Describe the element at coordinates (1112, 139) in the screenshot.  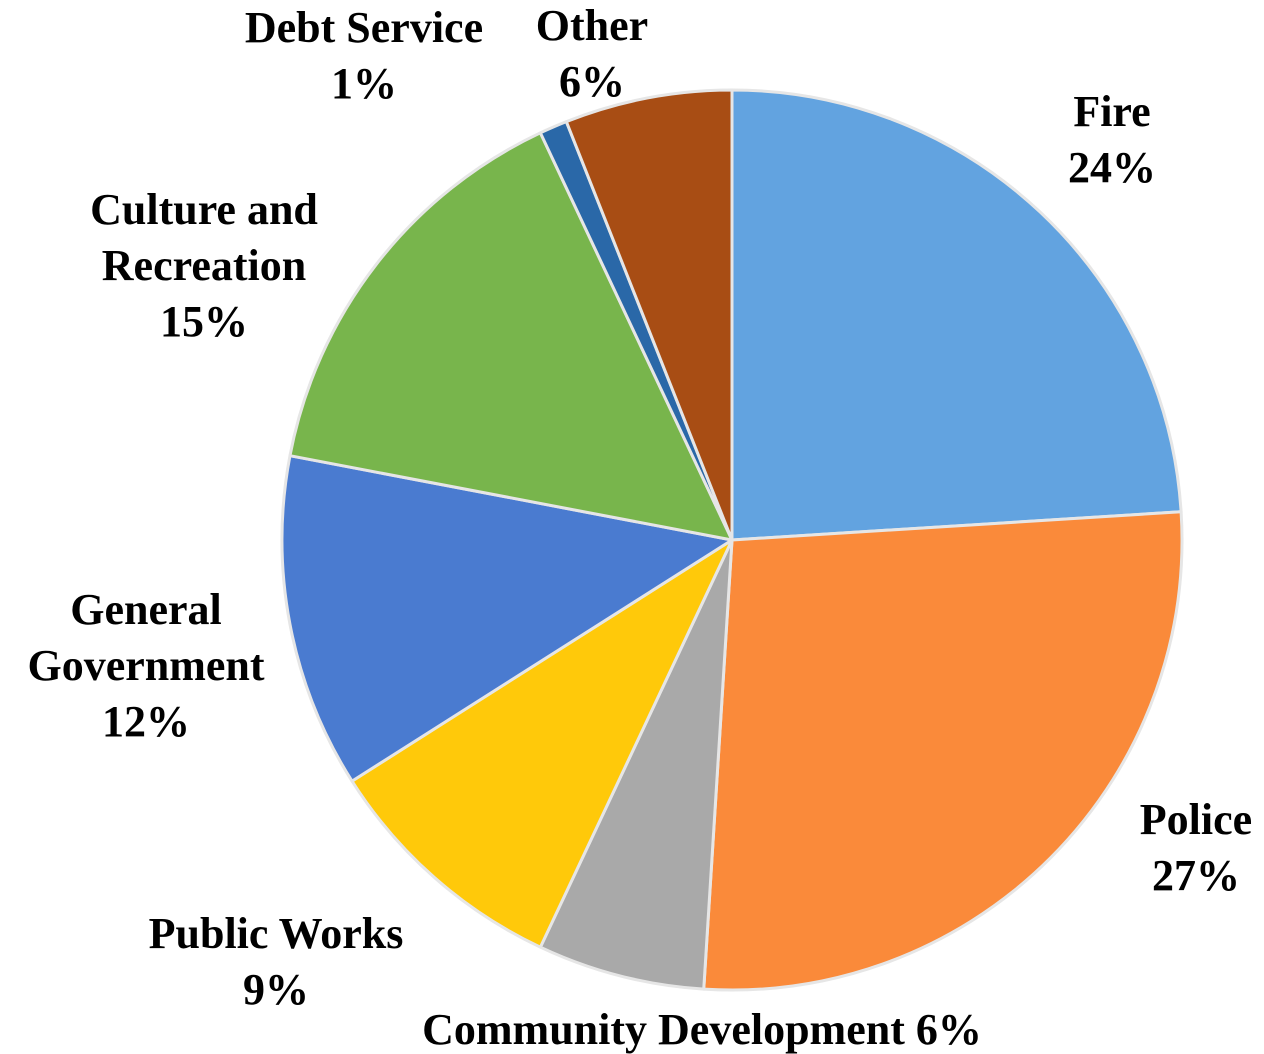
I see `data-label-fire: Fire 24%` at that location.